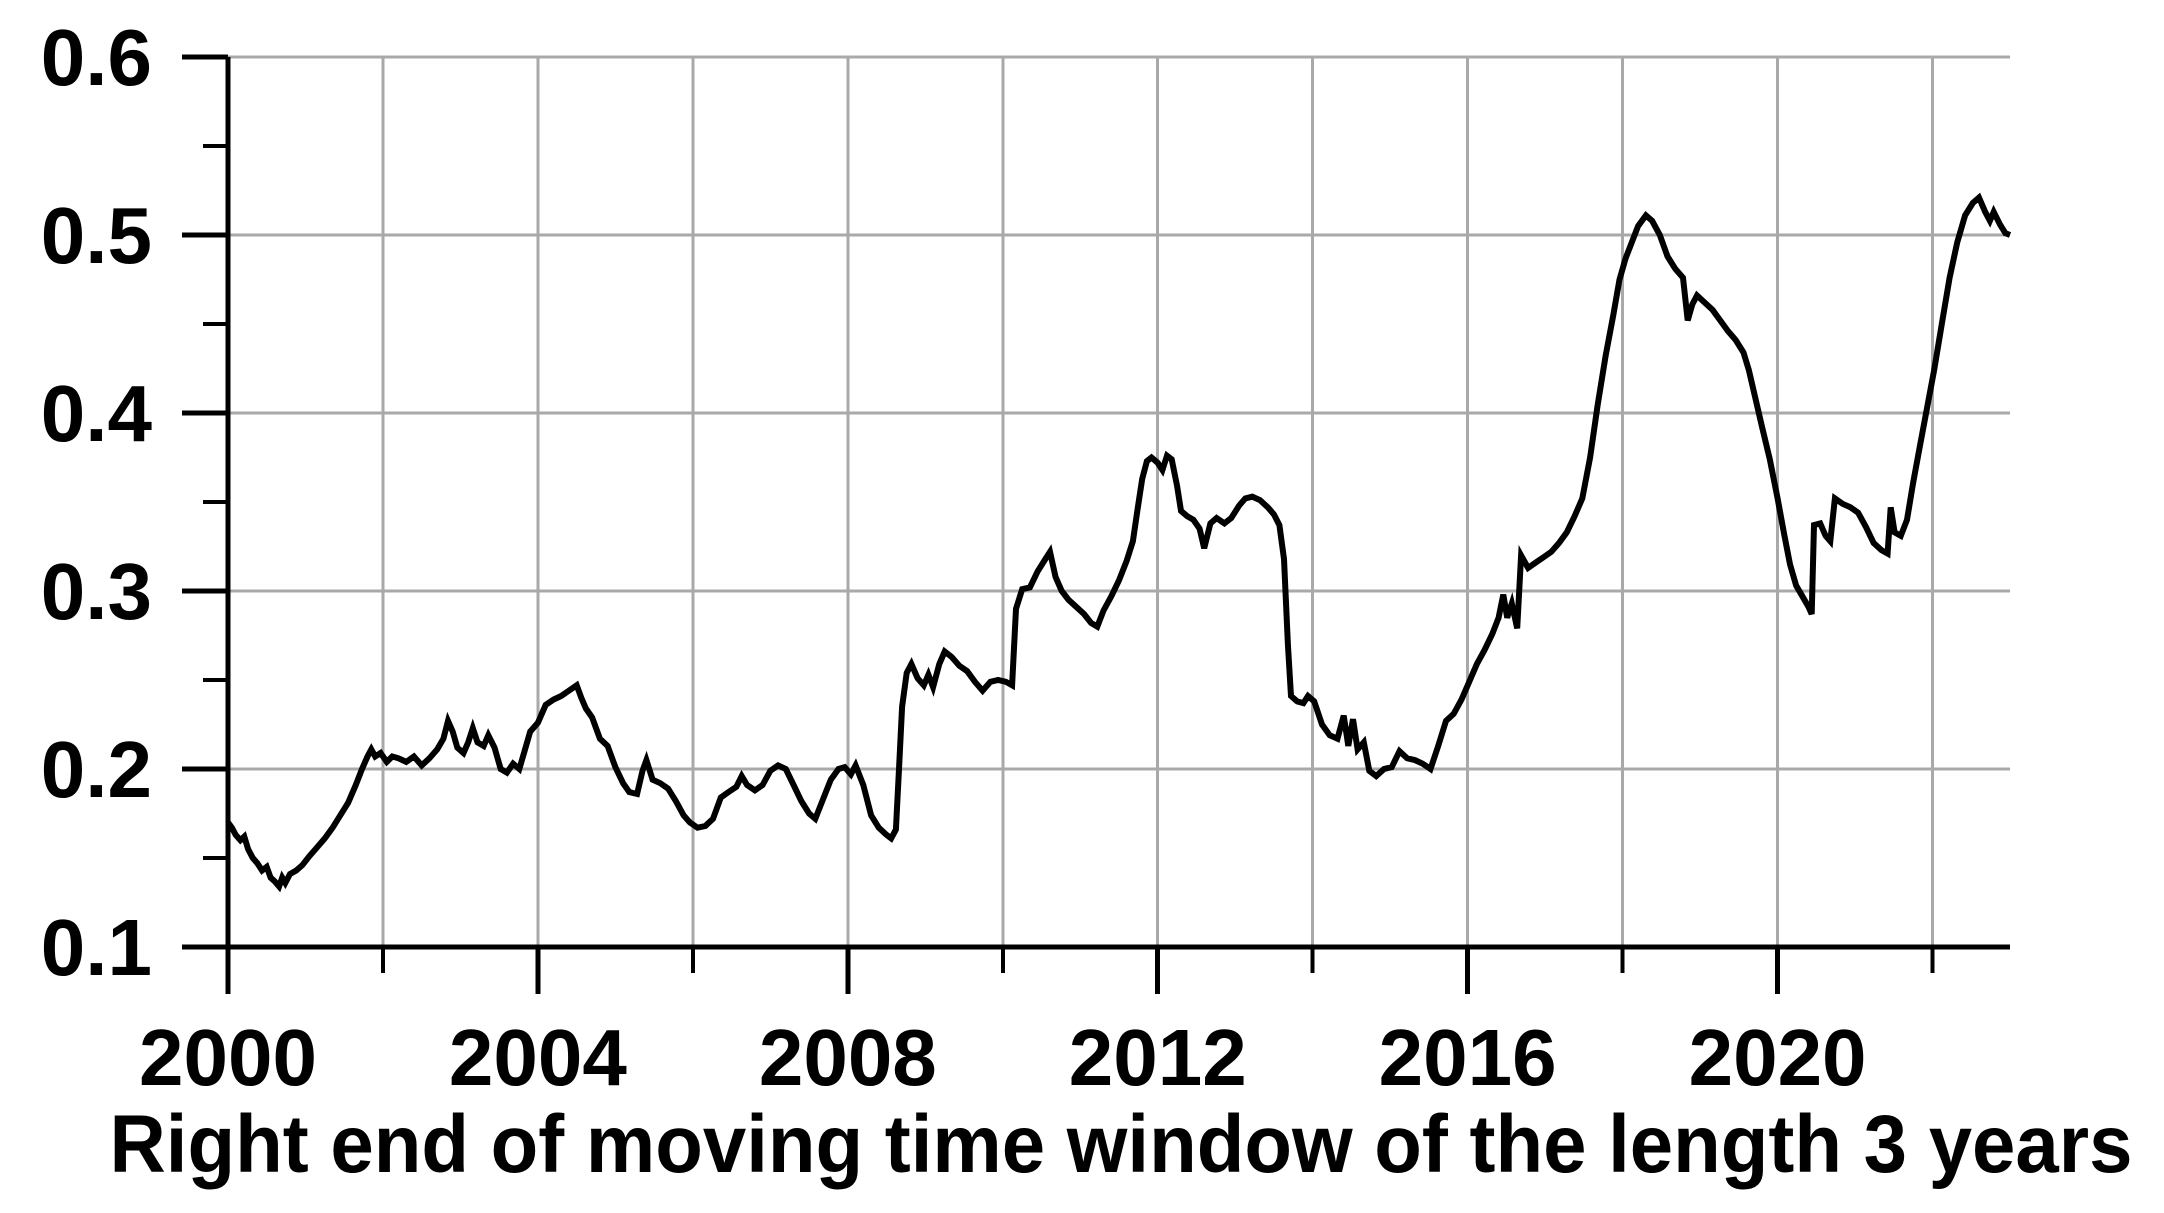 The image size is (2164, 1213). I want to click on x-tick-label: 2020, so click(1778, 1057).